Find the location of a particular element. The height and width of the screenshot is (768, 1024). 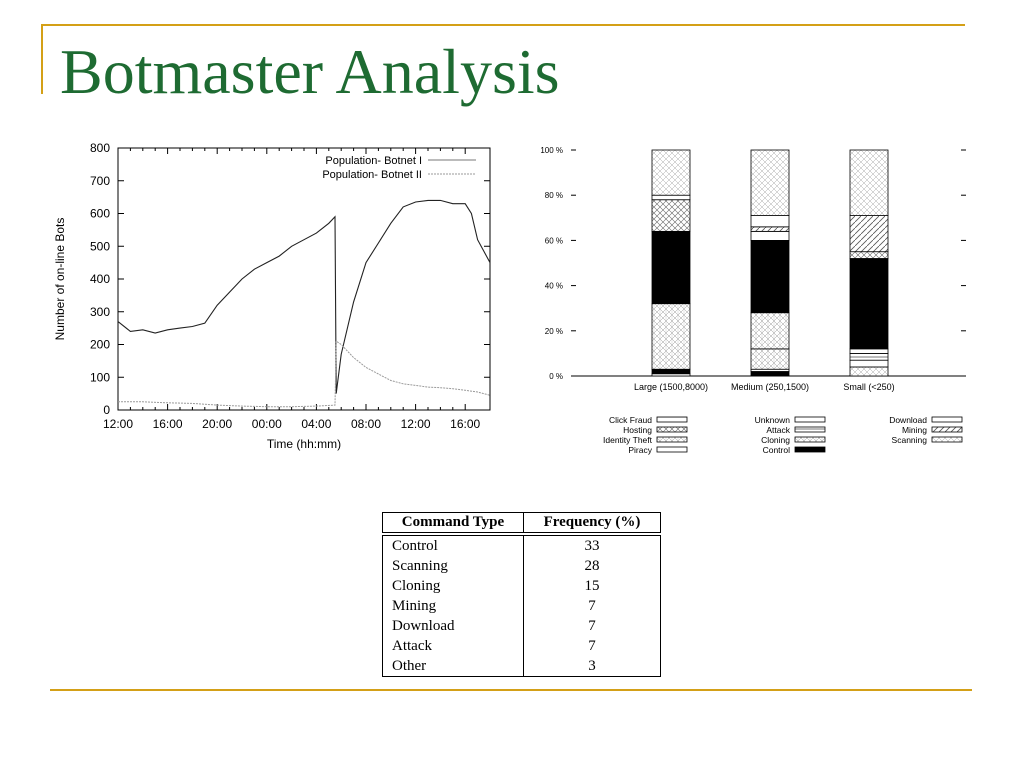

y-tick-label: 300 is located at coordinates (100, 312).